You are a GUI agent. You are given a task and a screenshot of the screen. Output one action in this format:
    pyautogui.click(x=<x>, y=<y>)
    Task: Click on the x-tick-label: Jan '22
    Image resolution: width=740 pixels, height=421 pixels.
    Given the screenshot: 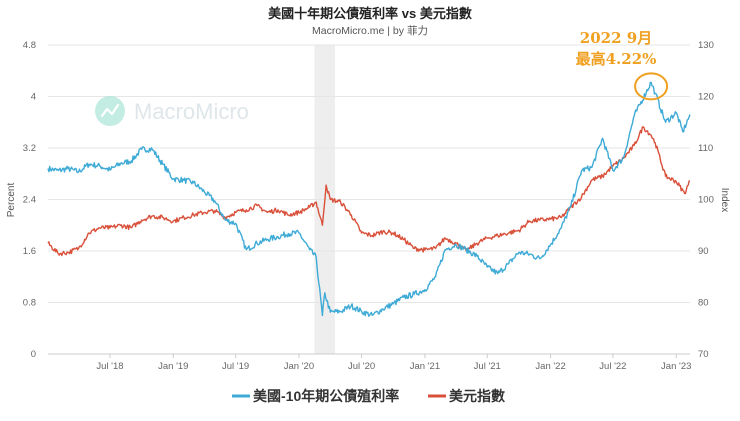 What is the action you would take?
    pyautogui.click(x=550, y=366)
    